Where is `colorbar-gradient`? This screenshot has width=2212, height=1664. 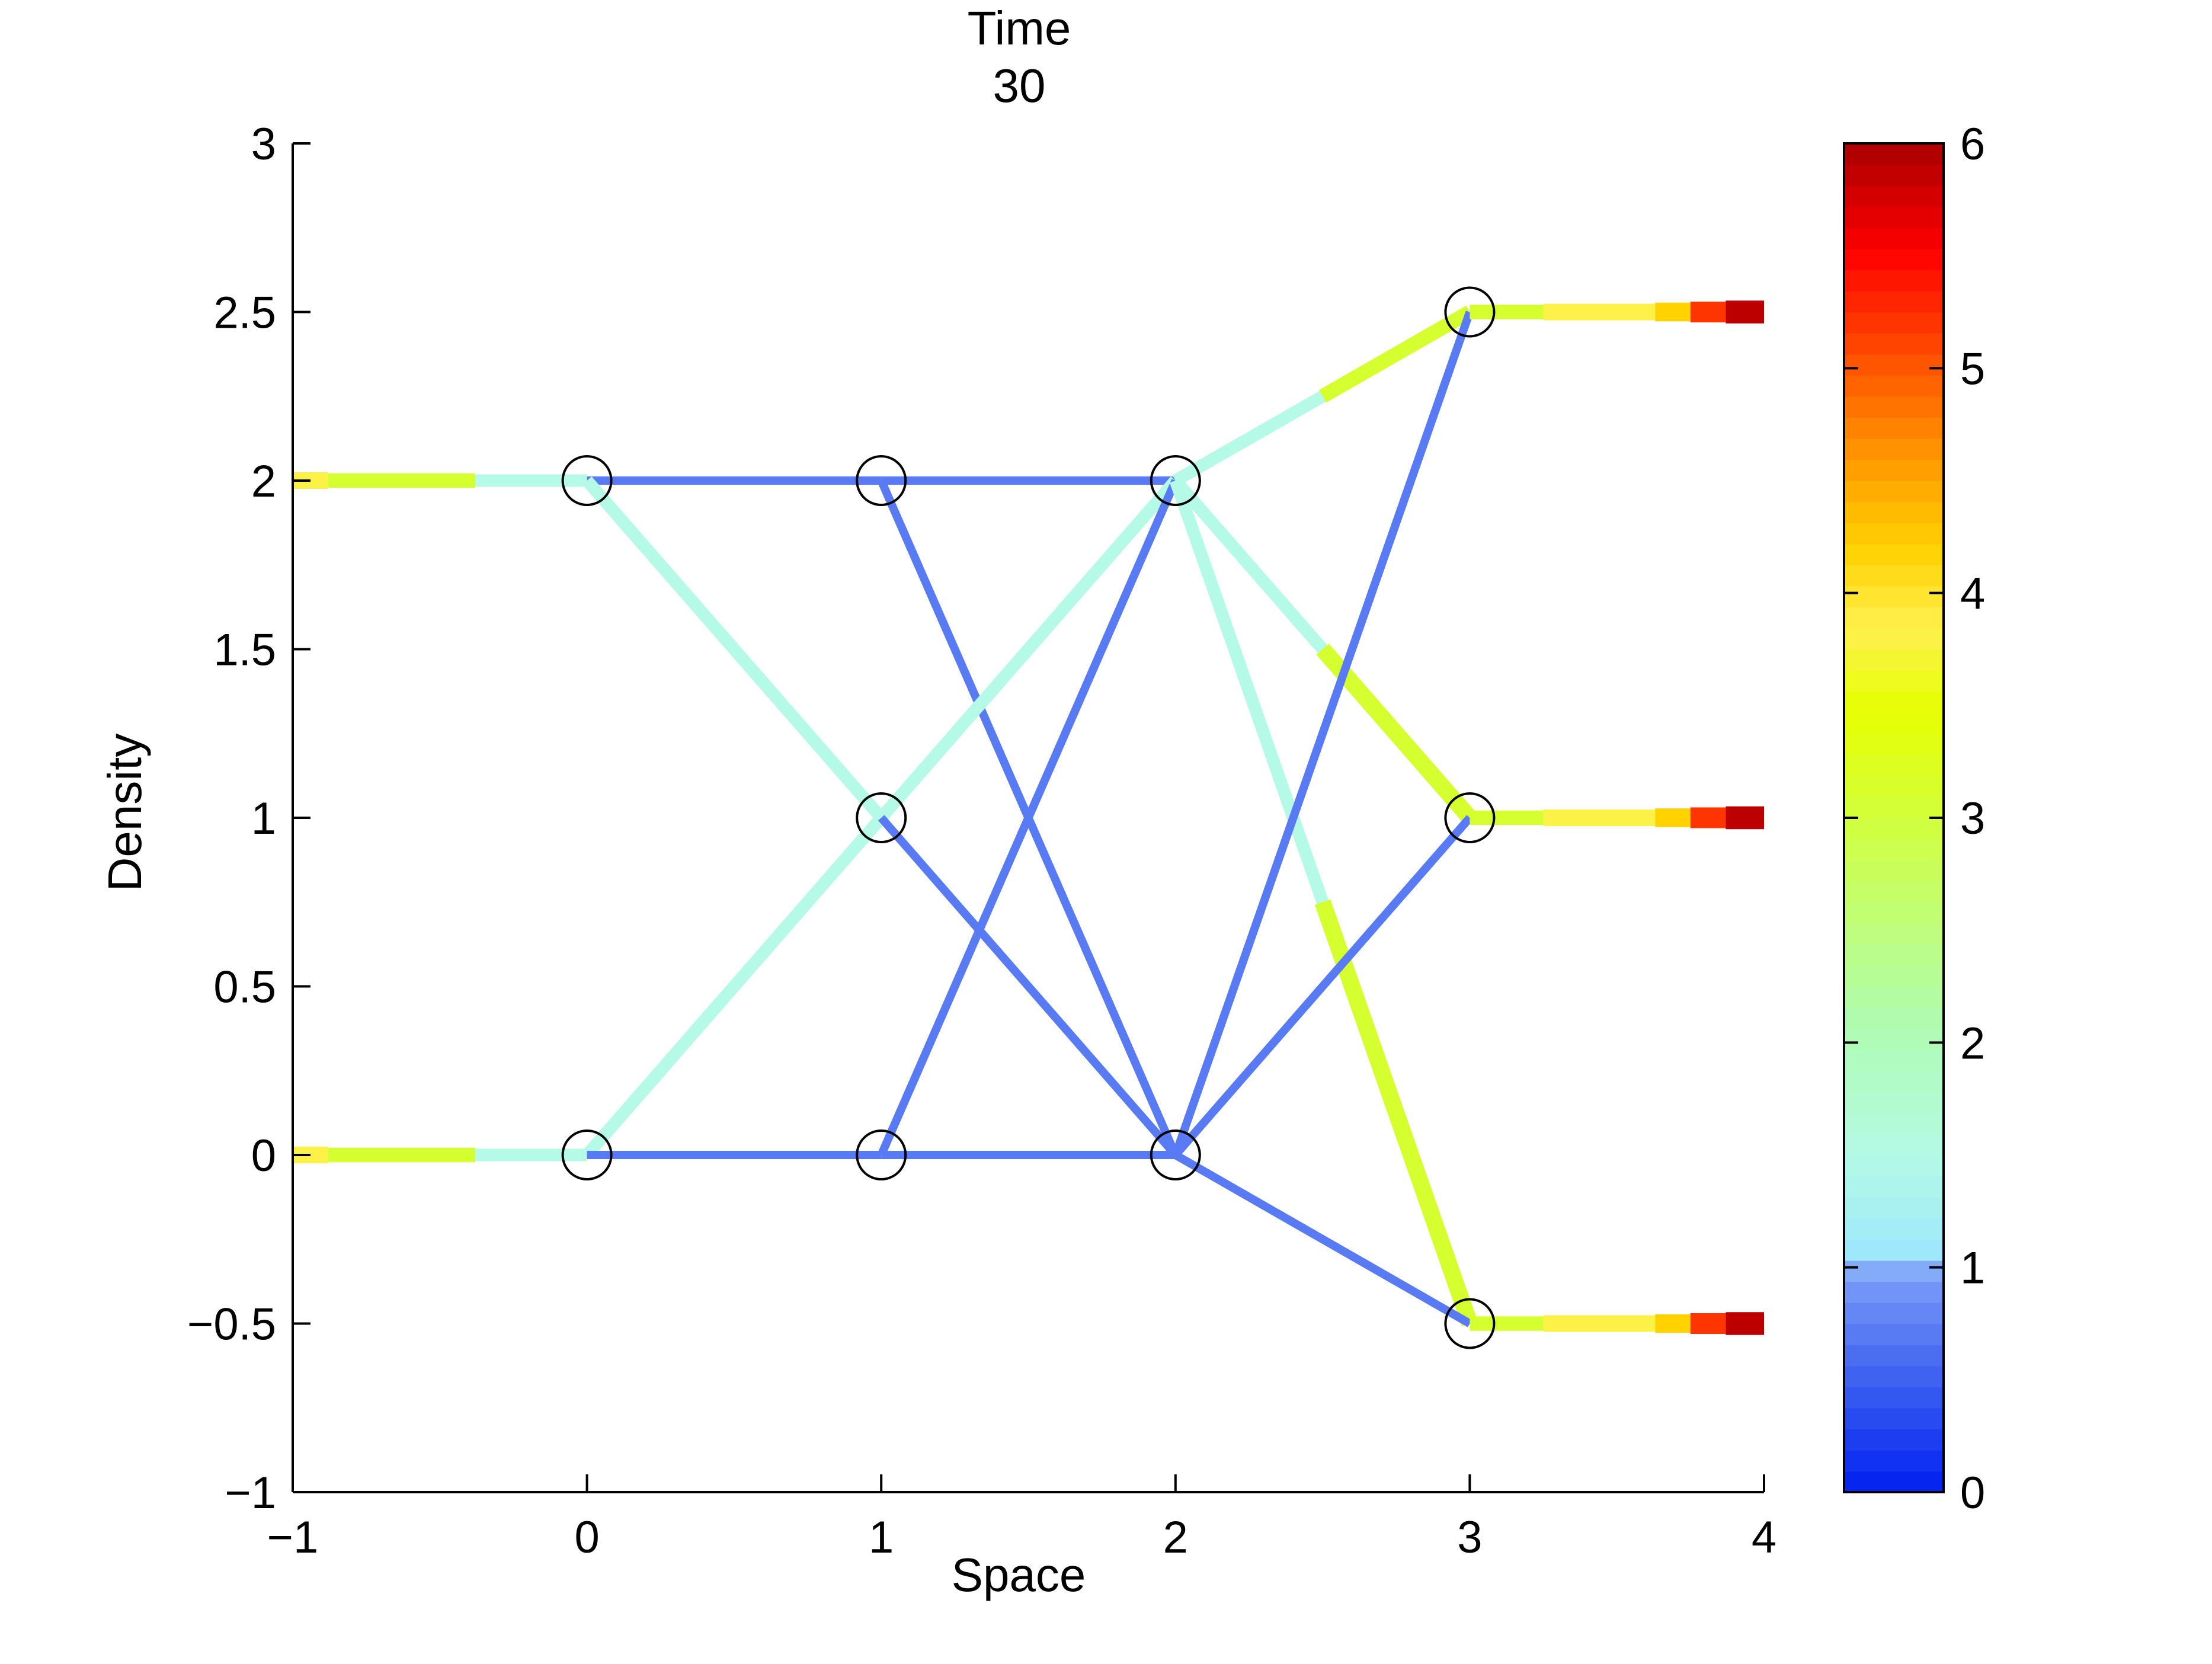 colorbar-gradient is located at coordinates (1894, 818).